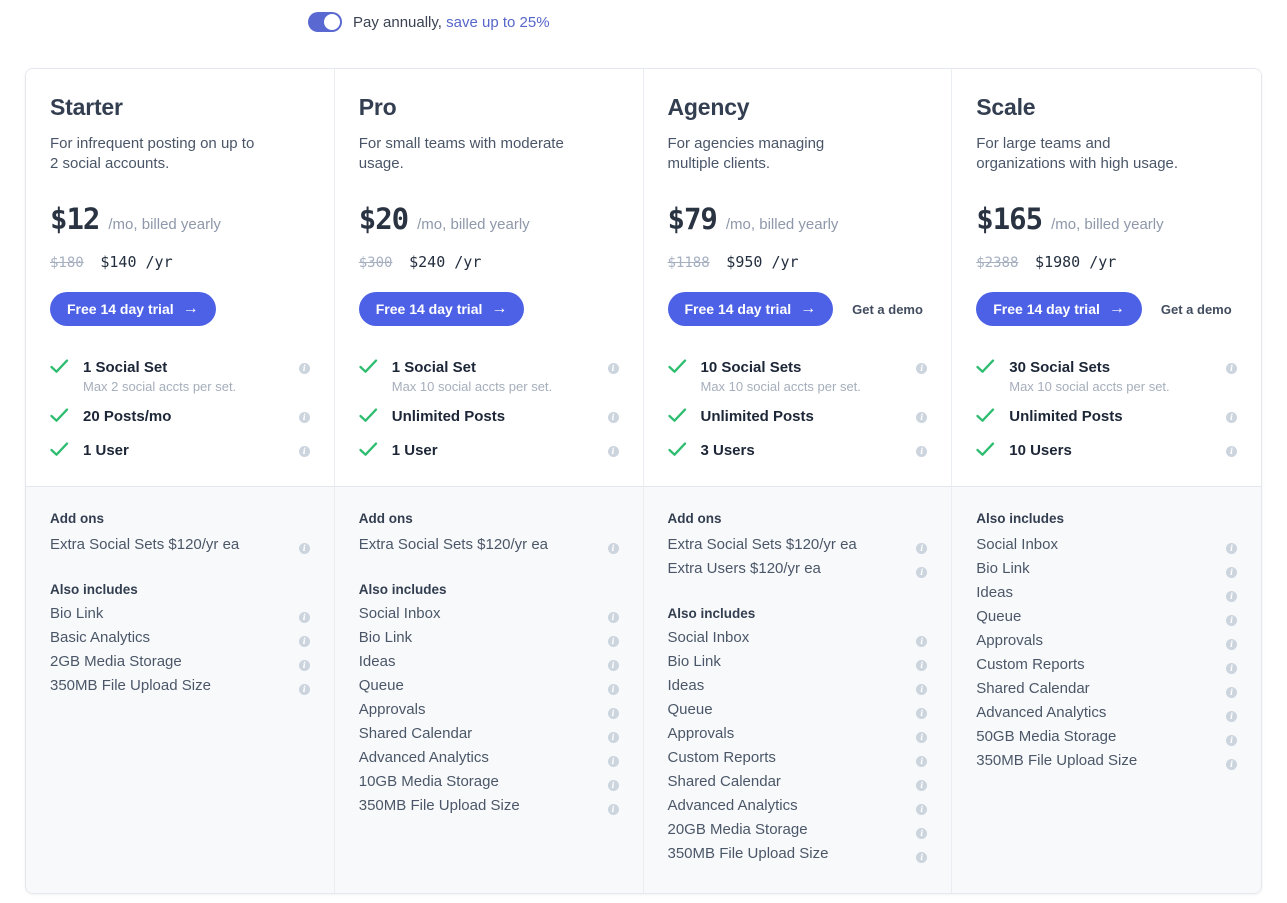 This screenshot has height=903, width=1287. What do you see at coordinates (489, 219) in the screenshot?
I see `price-row: $20 /mo, billed yearly` at bounding box center [489, 219].